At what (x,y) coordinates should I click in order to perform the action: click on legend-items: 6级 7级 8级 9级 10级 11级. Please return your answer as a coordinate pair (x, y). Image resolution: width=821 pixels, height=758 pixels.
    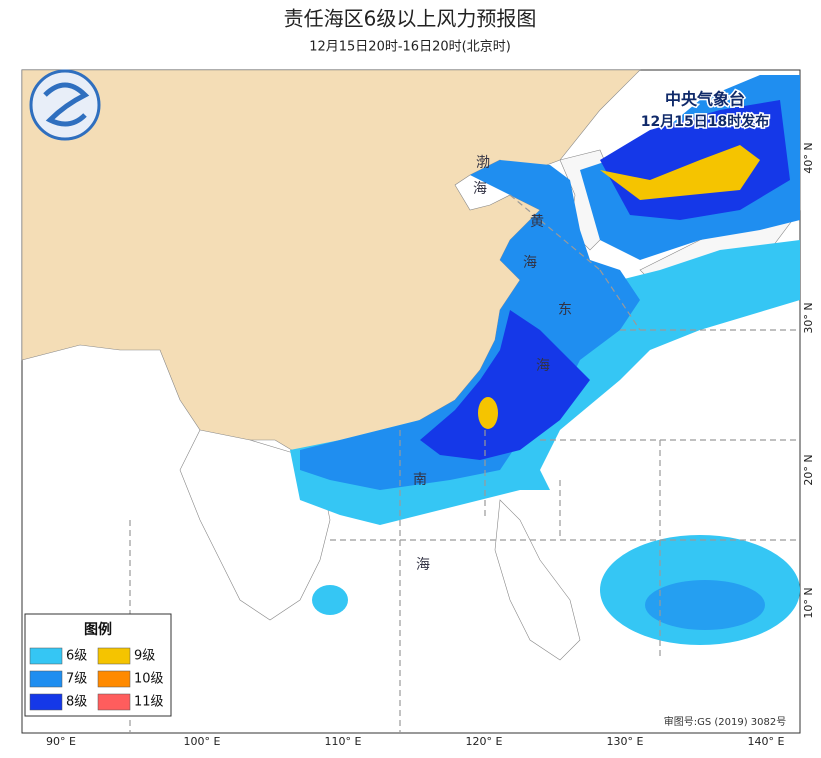
    Looking at the image, I should click on (96, 679).